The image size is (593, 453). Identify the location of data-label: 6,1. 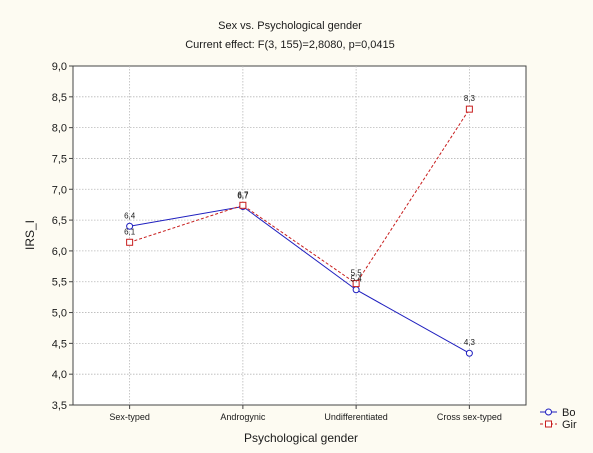
(130, 231).